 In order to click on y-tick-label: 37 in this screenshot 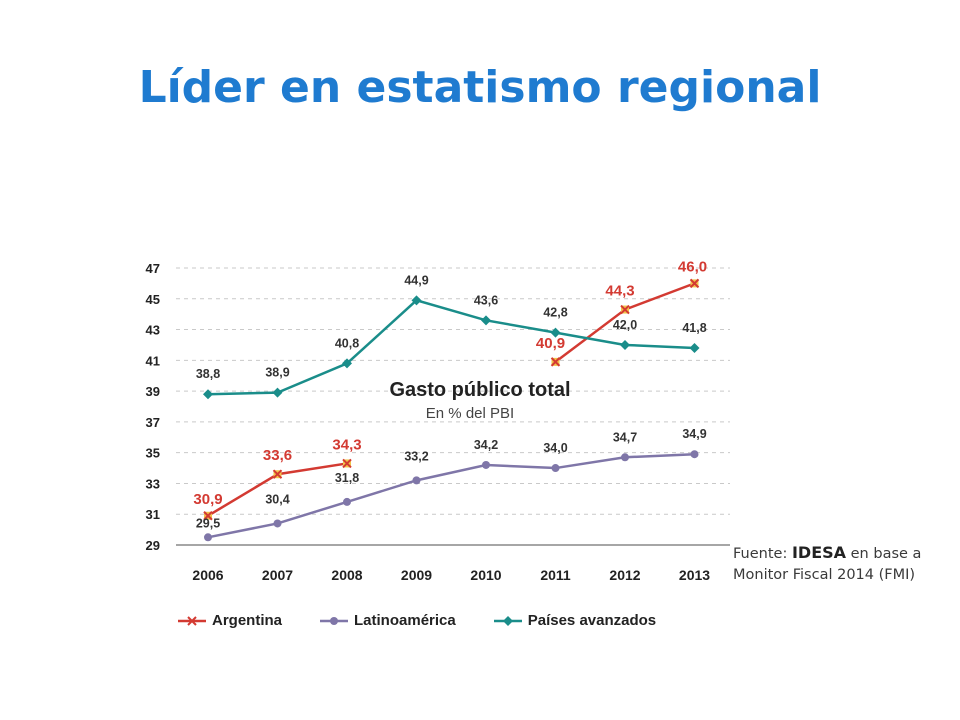, I will do `click(153, 422)`.